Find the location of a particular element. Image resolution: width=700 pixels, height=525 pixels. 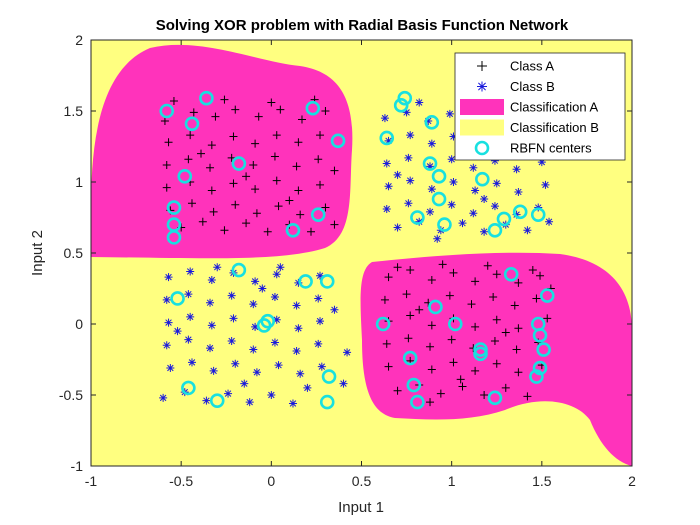

legend-label: Class A is located at coordinates (532, 66).